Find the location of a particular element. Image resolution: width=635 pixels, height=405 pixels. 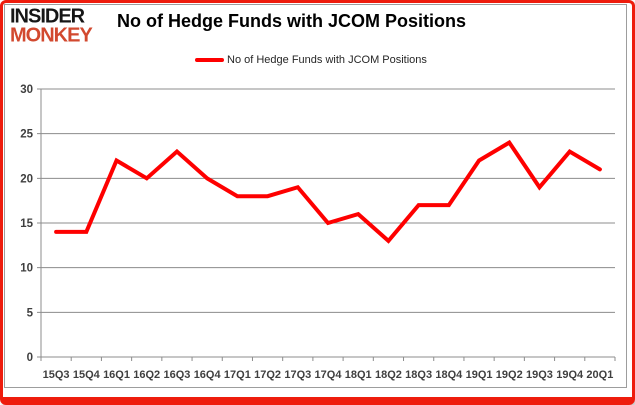

insider-monkey-logo: INSIDER MONKEY is located at coordinates (51, 25).